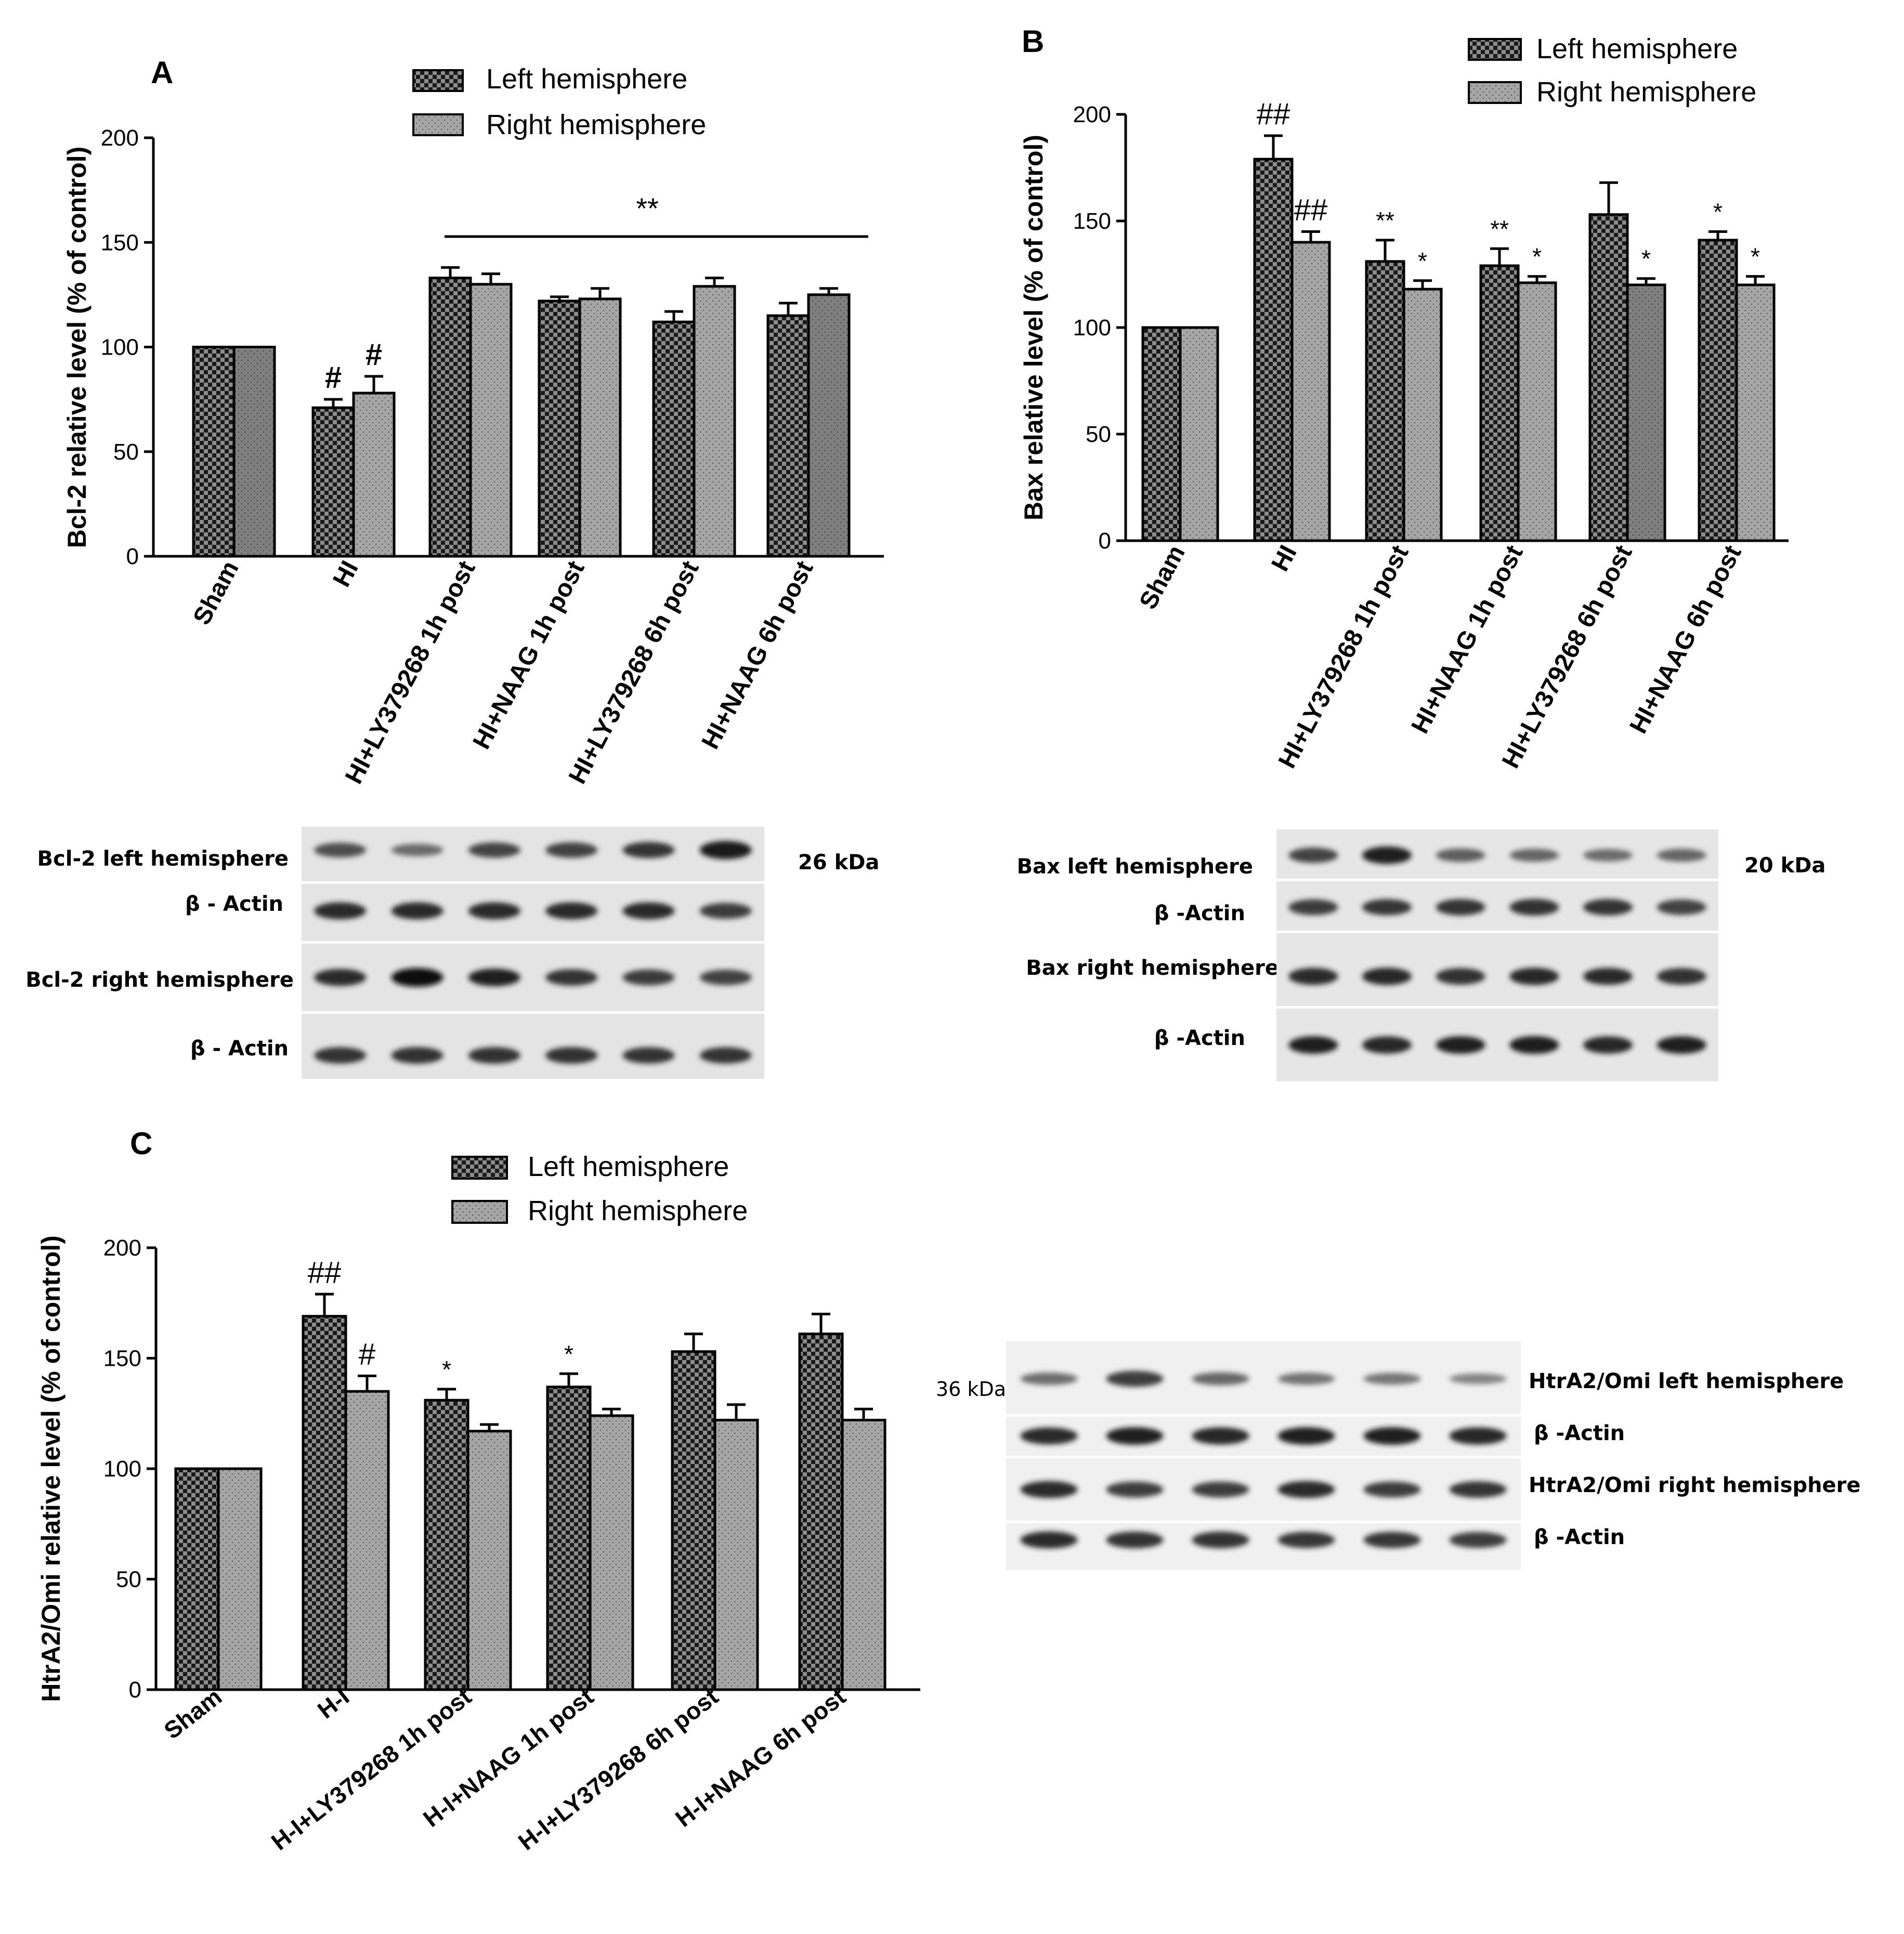 Image resolution: width=1904 pixels, height=1934 pixels. I want to click on significance-bracket: **, so click(656, 215).